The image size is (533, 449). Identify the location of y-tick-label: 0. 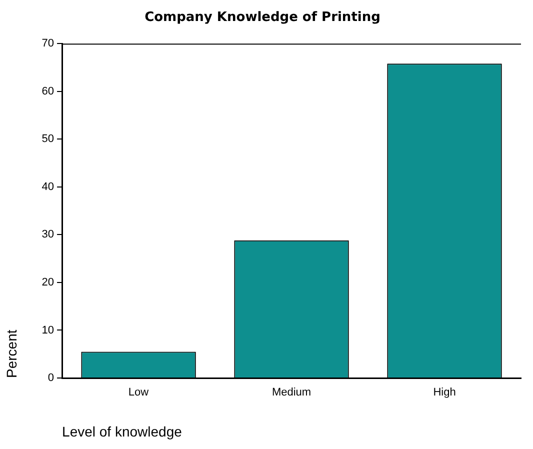
(51, 378).